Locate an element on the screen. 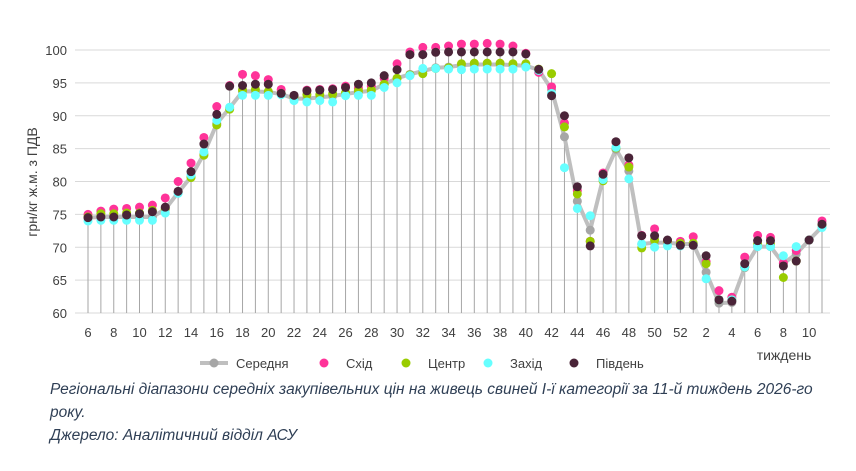  x-tick-label: 42 is located at coordinates (551, 332).